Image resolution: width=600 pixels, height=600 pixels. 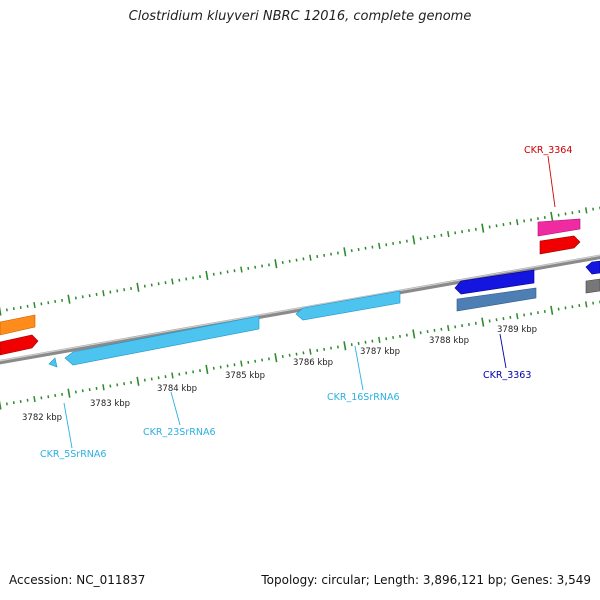 I want to click on leader-16s, so click(x=359, y=368).